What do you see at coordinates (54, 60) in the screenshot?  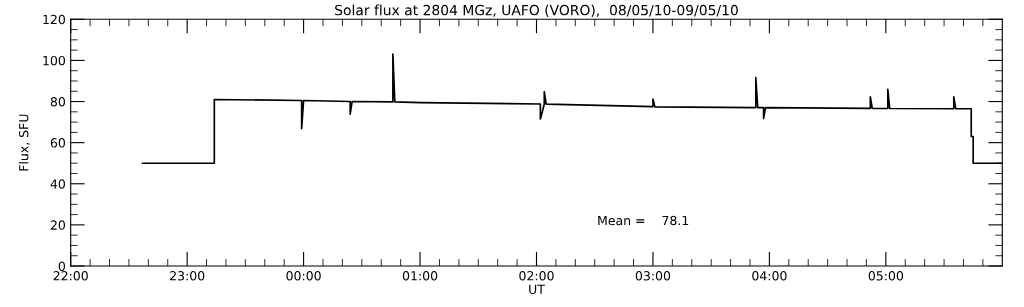 I see `y-tick-label: 100` at bounding box center [54, 60].